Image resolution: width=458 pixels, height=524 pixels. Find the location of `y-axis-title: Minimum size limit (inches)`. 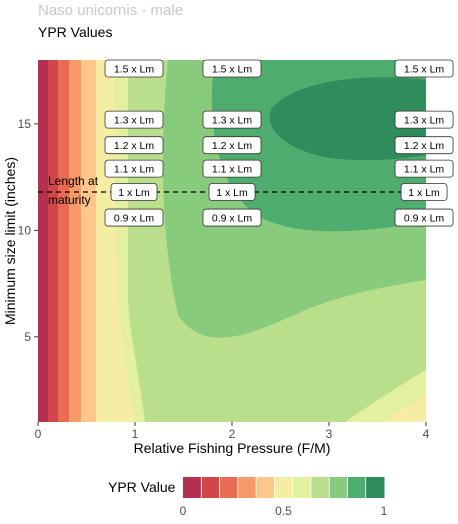

y-axis-title: Minimum size limit (inches) is located at coordinates (10, 241).